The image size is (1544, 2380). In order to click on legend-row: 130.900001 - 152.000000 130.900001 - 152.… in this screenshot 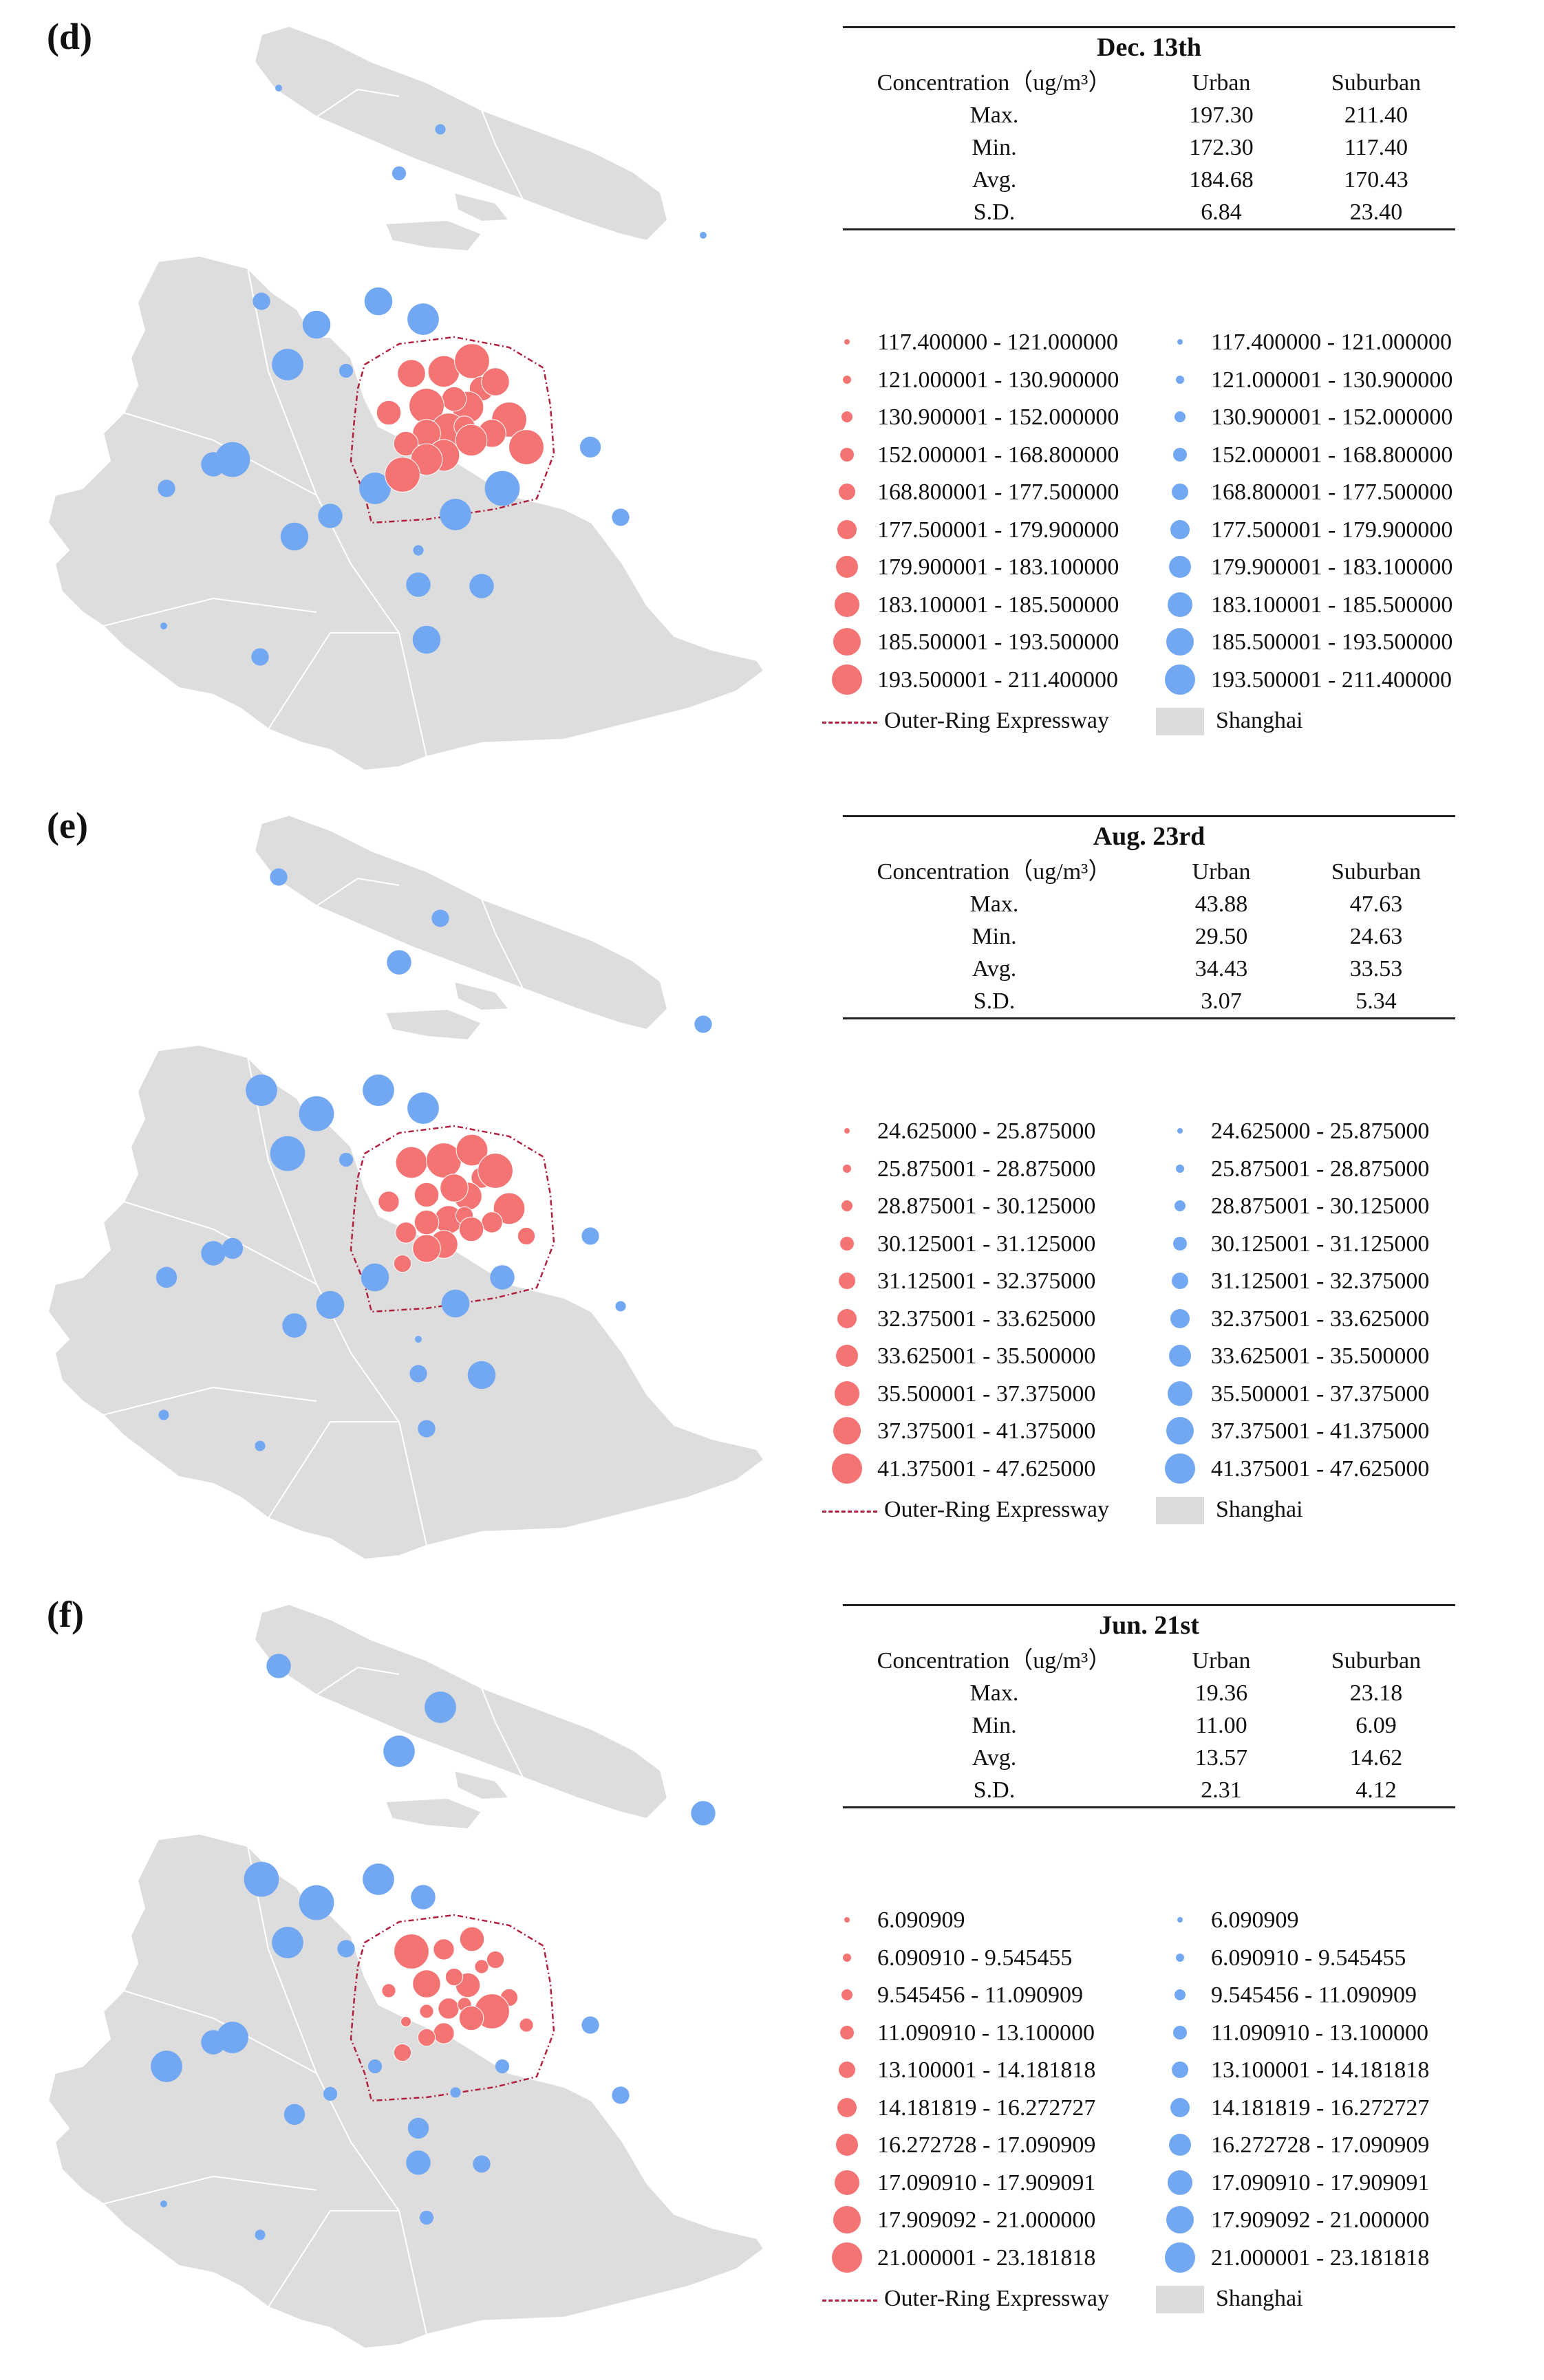, I will do `click(1169, 417)`.